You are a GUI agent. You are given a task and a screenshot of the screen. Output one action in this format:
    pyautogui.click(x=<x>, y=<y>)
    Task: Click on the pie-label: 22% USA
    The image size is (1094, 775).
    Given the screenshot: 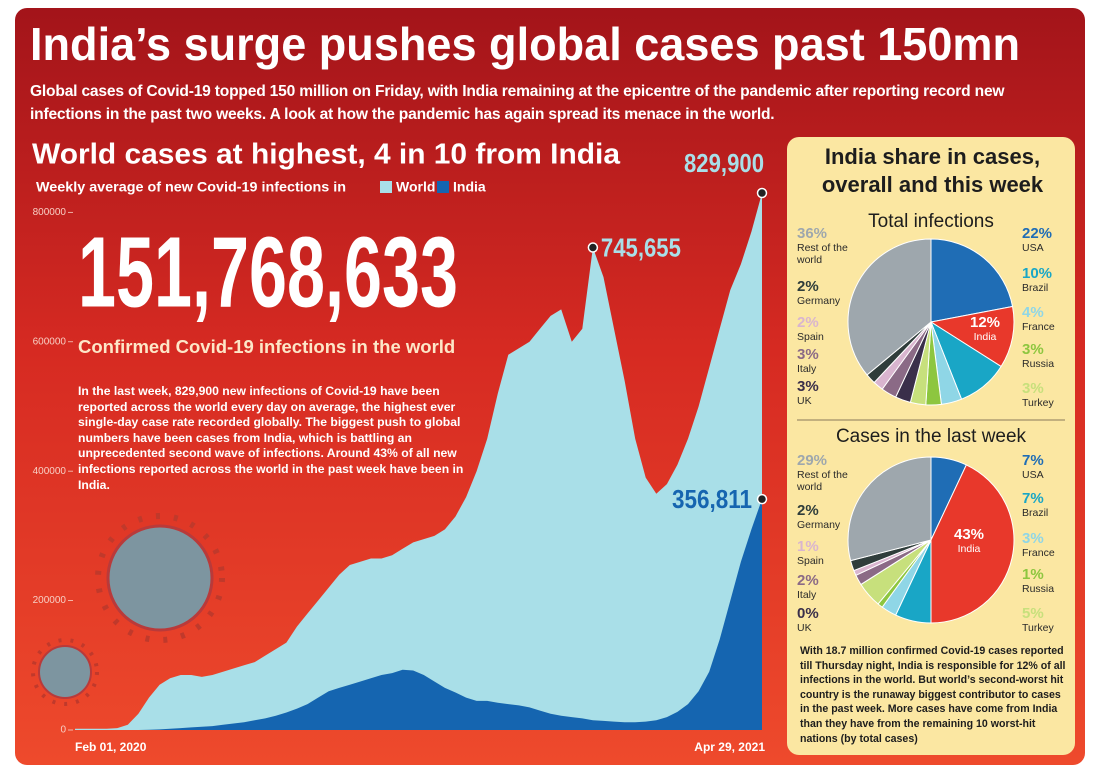 What is the action you would take?
    pyautogui.click(x=1053, y=239)
    